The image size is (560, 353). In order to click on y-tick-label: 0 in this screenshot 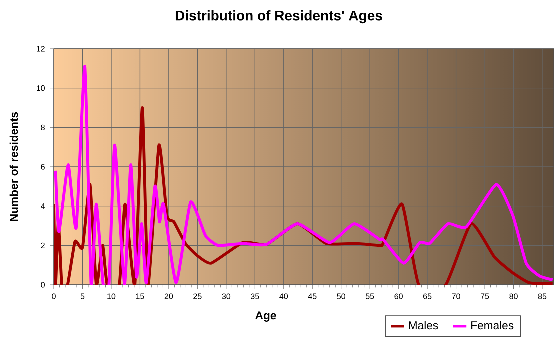, I will do `click(43, 285)`.